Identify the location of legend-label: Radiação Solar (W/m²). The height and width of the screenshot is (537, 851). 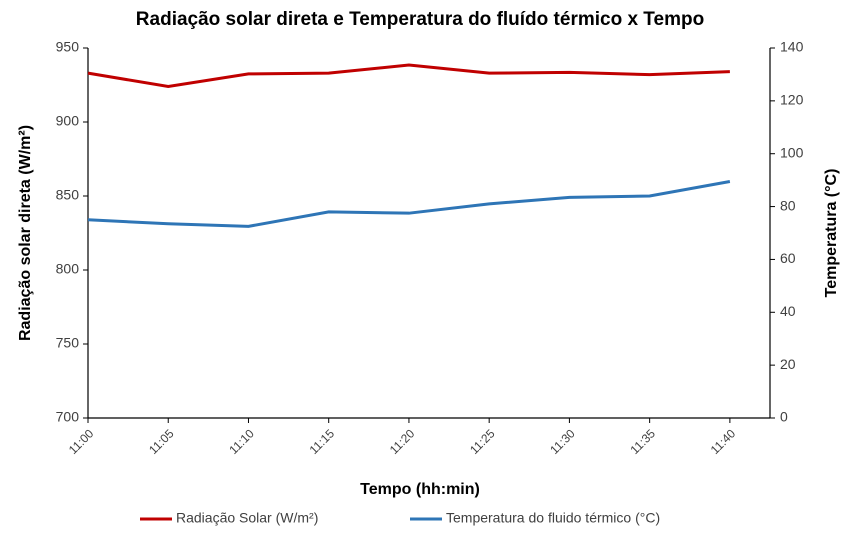
(247, 518).